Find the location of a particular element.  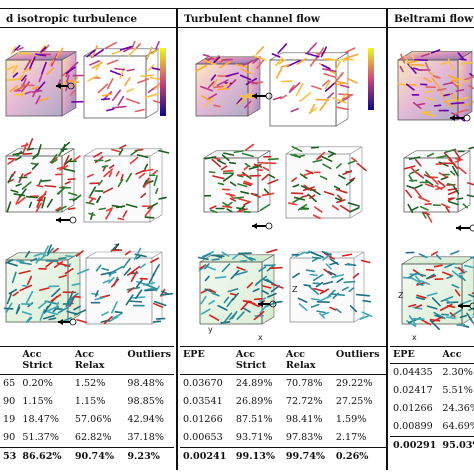

table-cell: 0.00291 is located at coordinates (415, 445).